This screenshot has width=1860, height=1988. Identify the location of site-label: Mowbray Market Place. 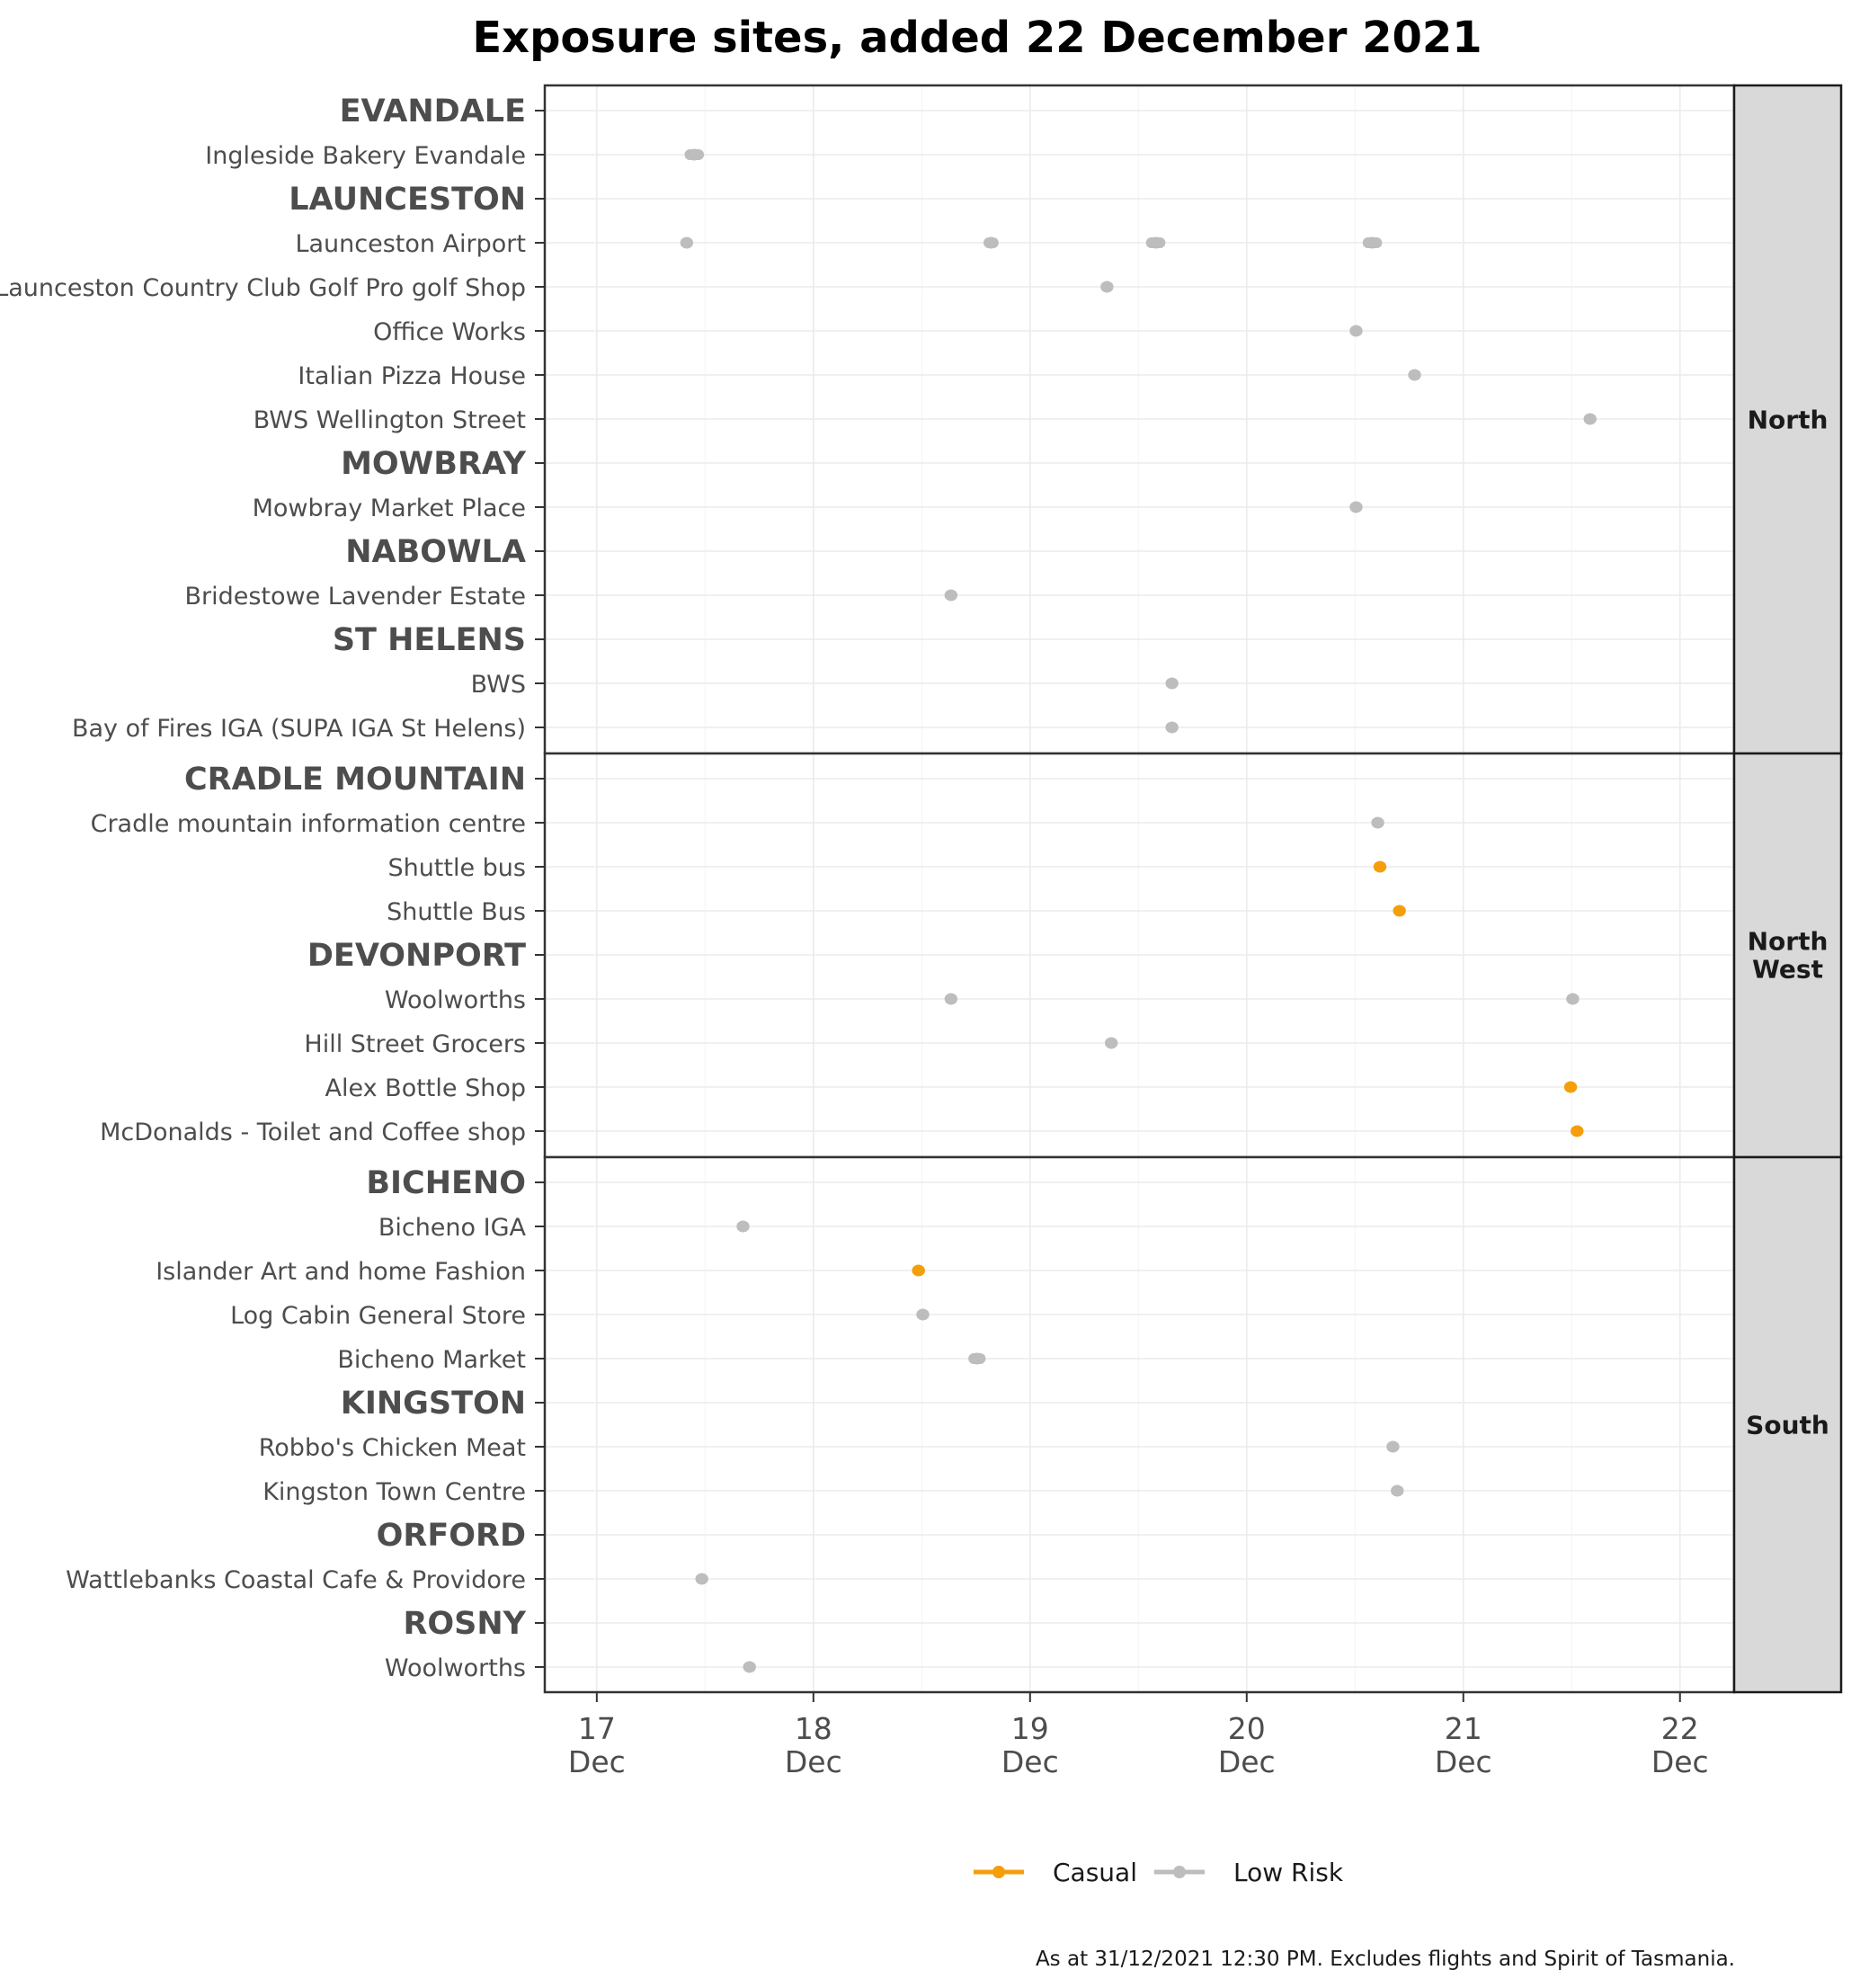
(389, 508).